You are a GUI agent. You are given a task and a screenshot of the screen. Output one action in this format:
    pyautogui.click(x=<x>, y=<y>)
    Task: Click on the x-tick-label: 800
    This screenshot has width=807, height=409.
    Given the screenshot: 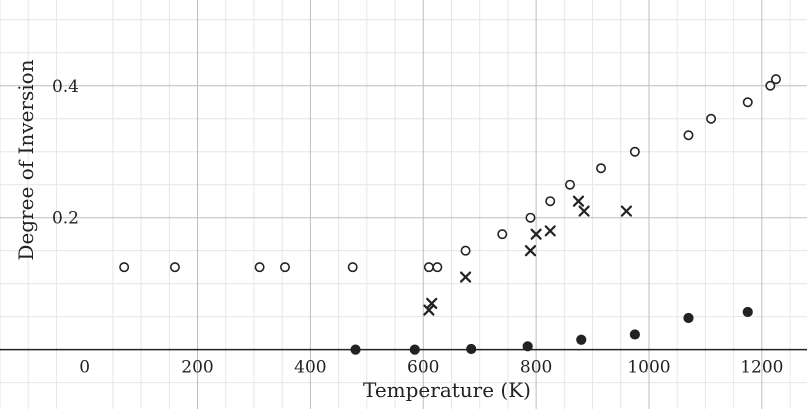 What is the action you would take?
    pyautogui.click(x=536, y=368)
    